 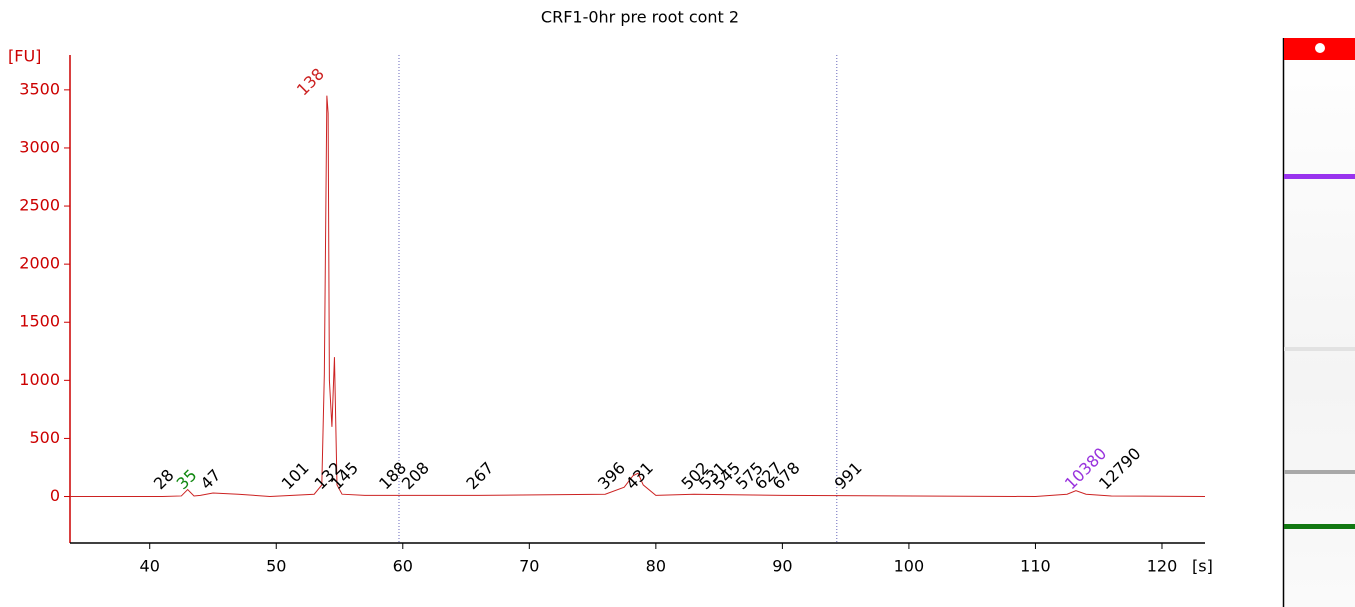 I want to click on x-axis-label: [s], so click(x=1202, y=566).